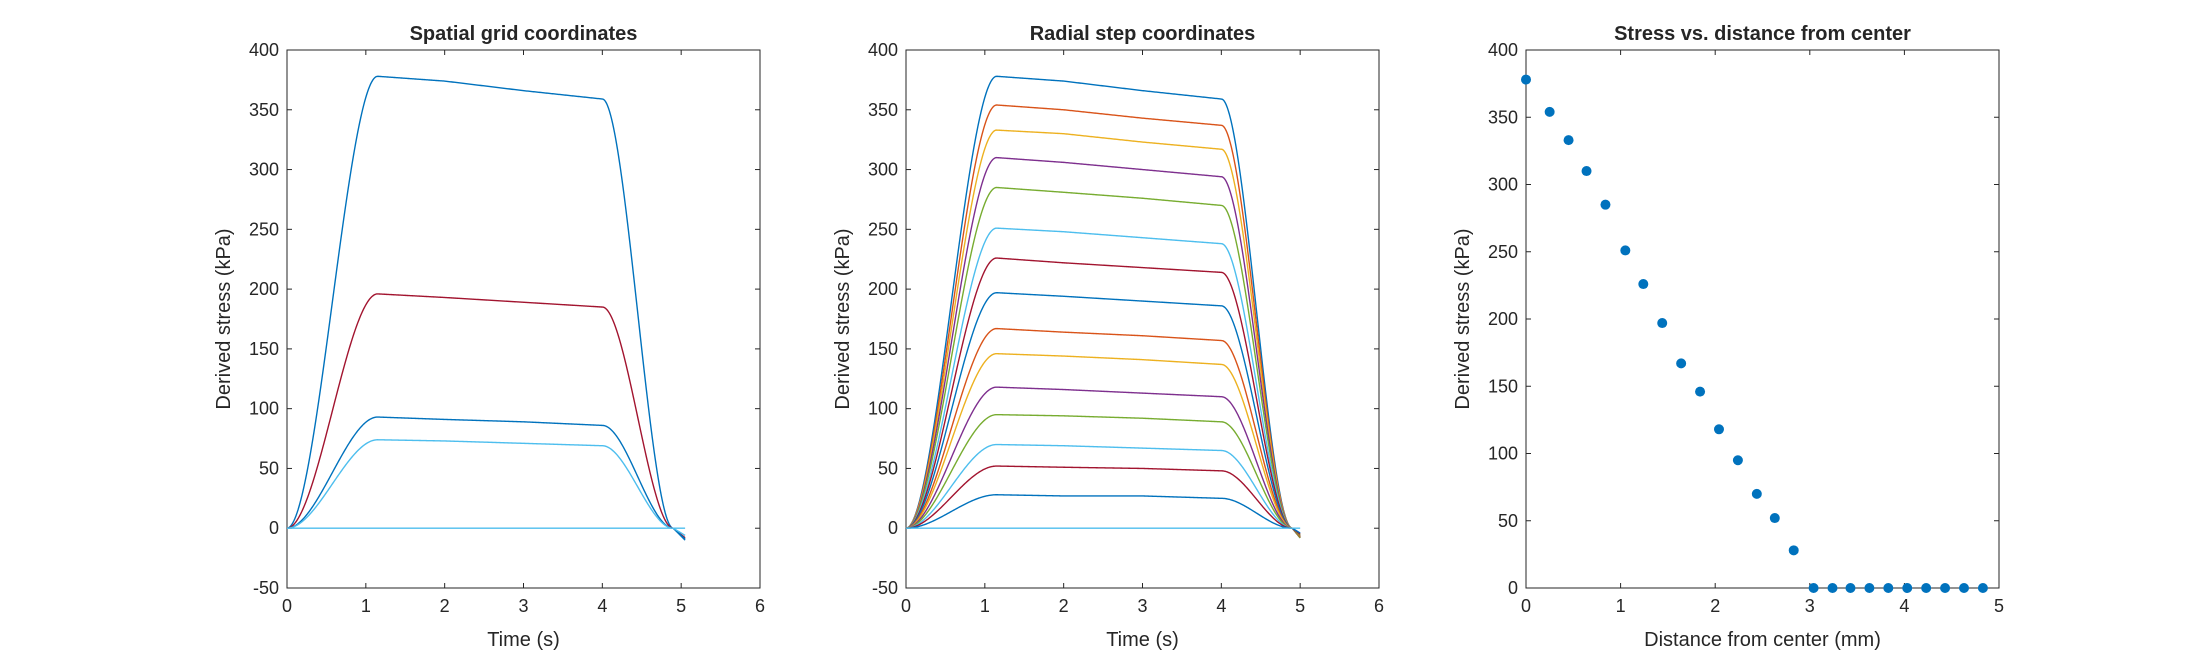 The height and width of the screenshot is (656, 2191). What do you see at coordinates (1762, 34) in the screenshot?
I see `chart-title: Stress vs. distance from center` at bounding box center [1762, 34].